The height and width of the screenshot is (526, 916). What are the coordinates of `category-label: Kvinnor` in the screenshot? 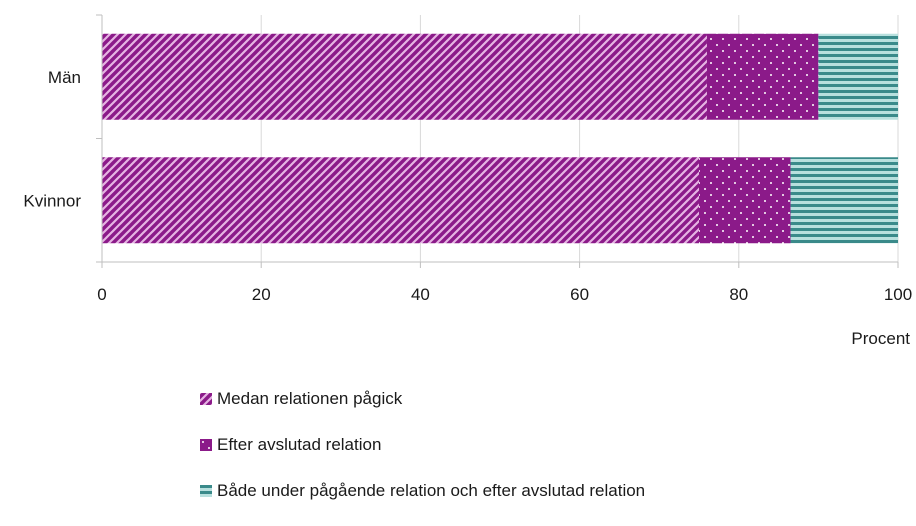 It's located at (52, 200).